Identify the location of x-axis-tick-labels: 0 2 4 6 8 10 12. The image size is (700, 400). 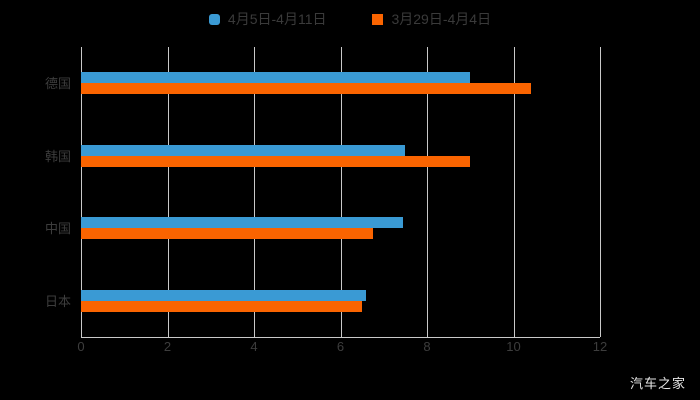
(342, 349).